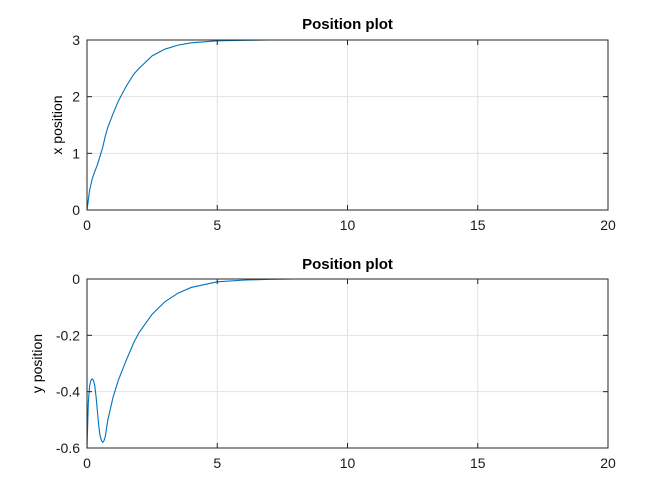  What do you see at coordinates (68, 448) in the screenshot?
I see `y-tick-label: -0.6` at bounding box center [68, 448].